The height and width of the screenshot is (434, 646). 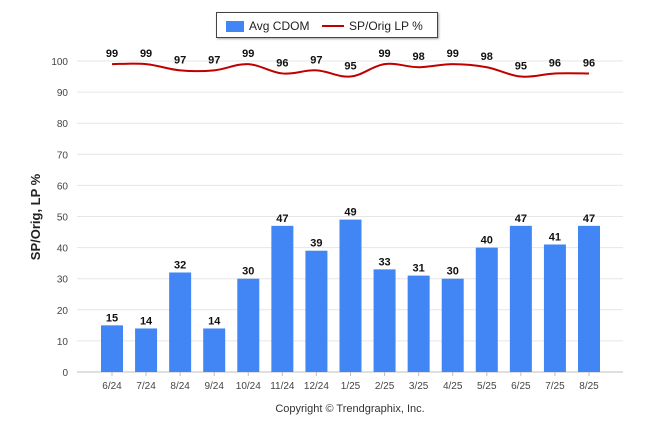 What do you see at coordinates (386, 26) in the screenshot?
I see `legend-line-label: SP/Orig LP %` at bounding box center [386, 26].